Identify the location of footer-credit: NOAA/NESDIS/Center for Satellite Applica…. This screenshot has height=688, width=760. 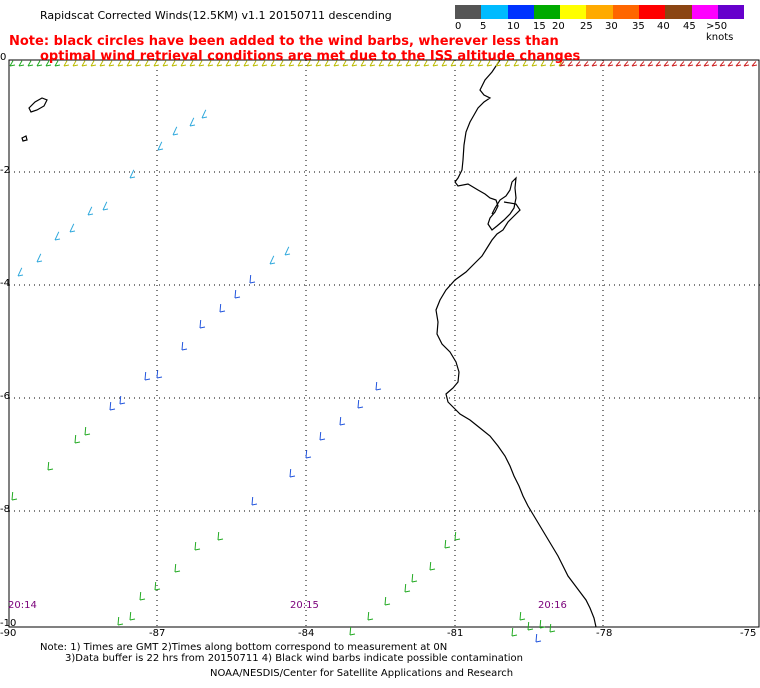
(362, 673).